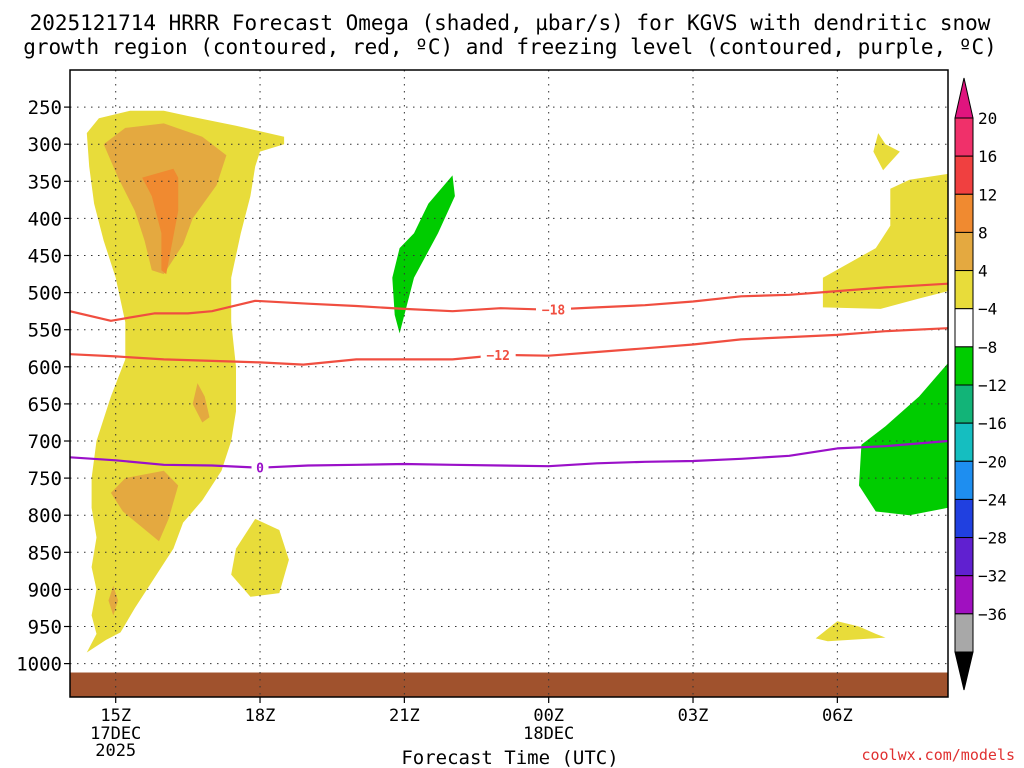 The height and width of the screenshot is (768, 1024). Describe the element at coordinates (45, 405) in the screenshot. I see `y-tick-label-650: 650` at that location.